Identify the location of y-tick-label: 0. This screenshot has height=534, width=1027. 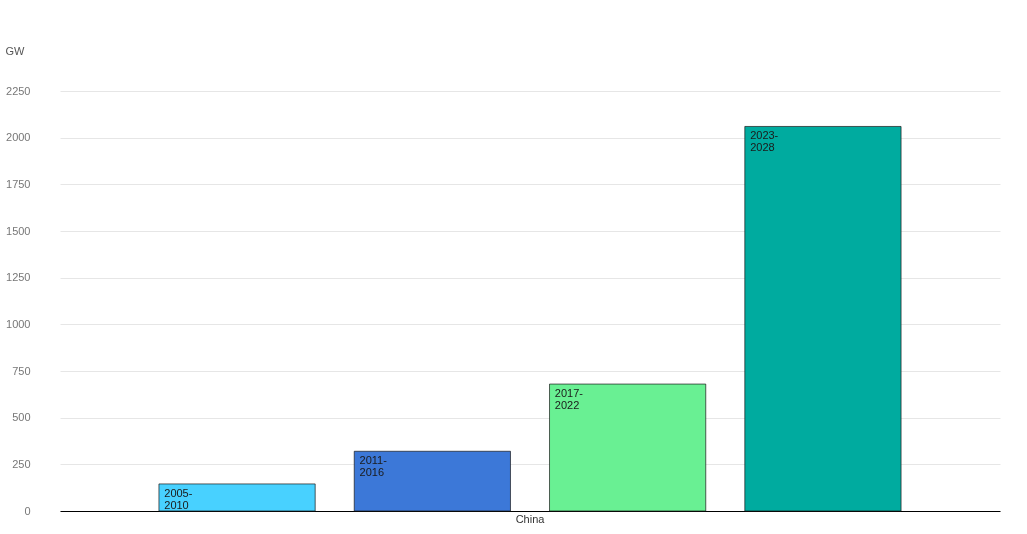
(27, 510).